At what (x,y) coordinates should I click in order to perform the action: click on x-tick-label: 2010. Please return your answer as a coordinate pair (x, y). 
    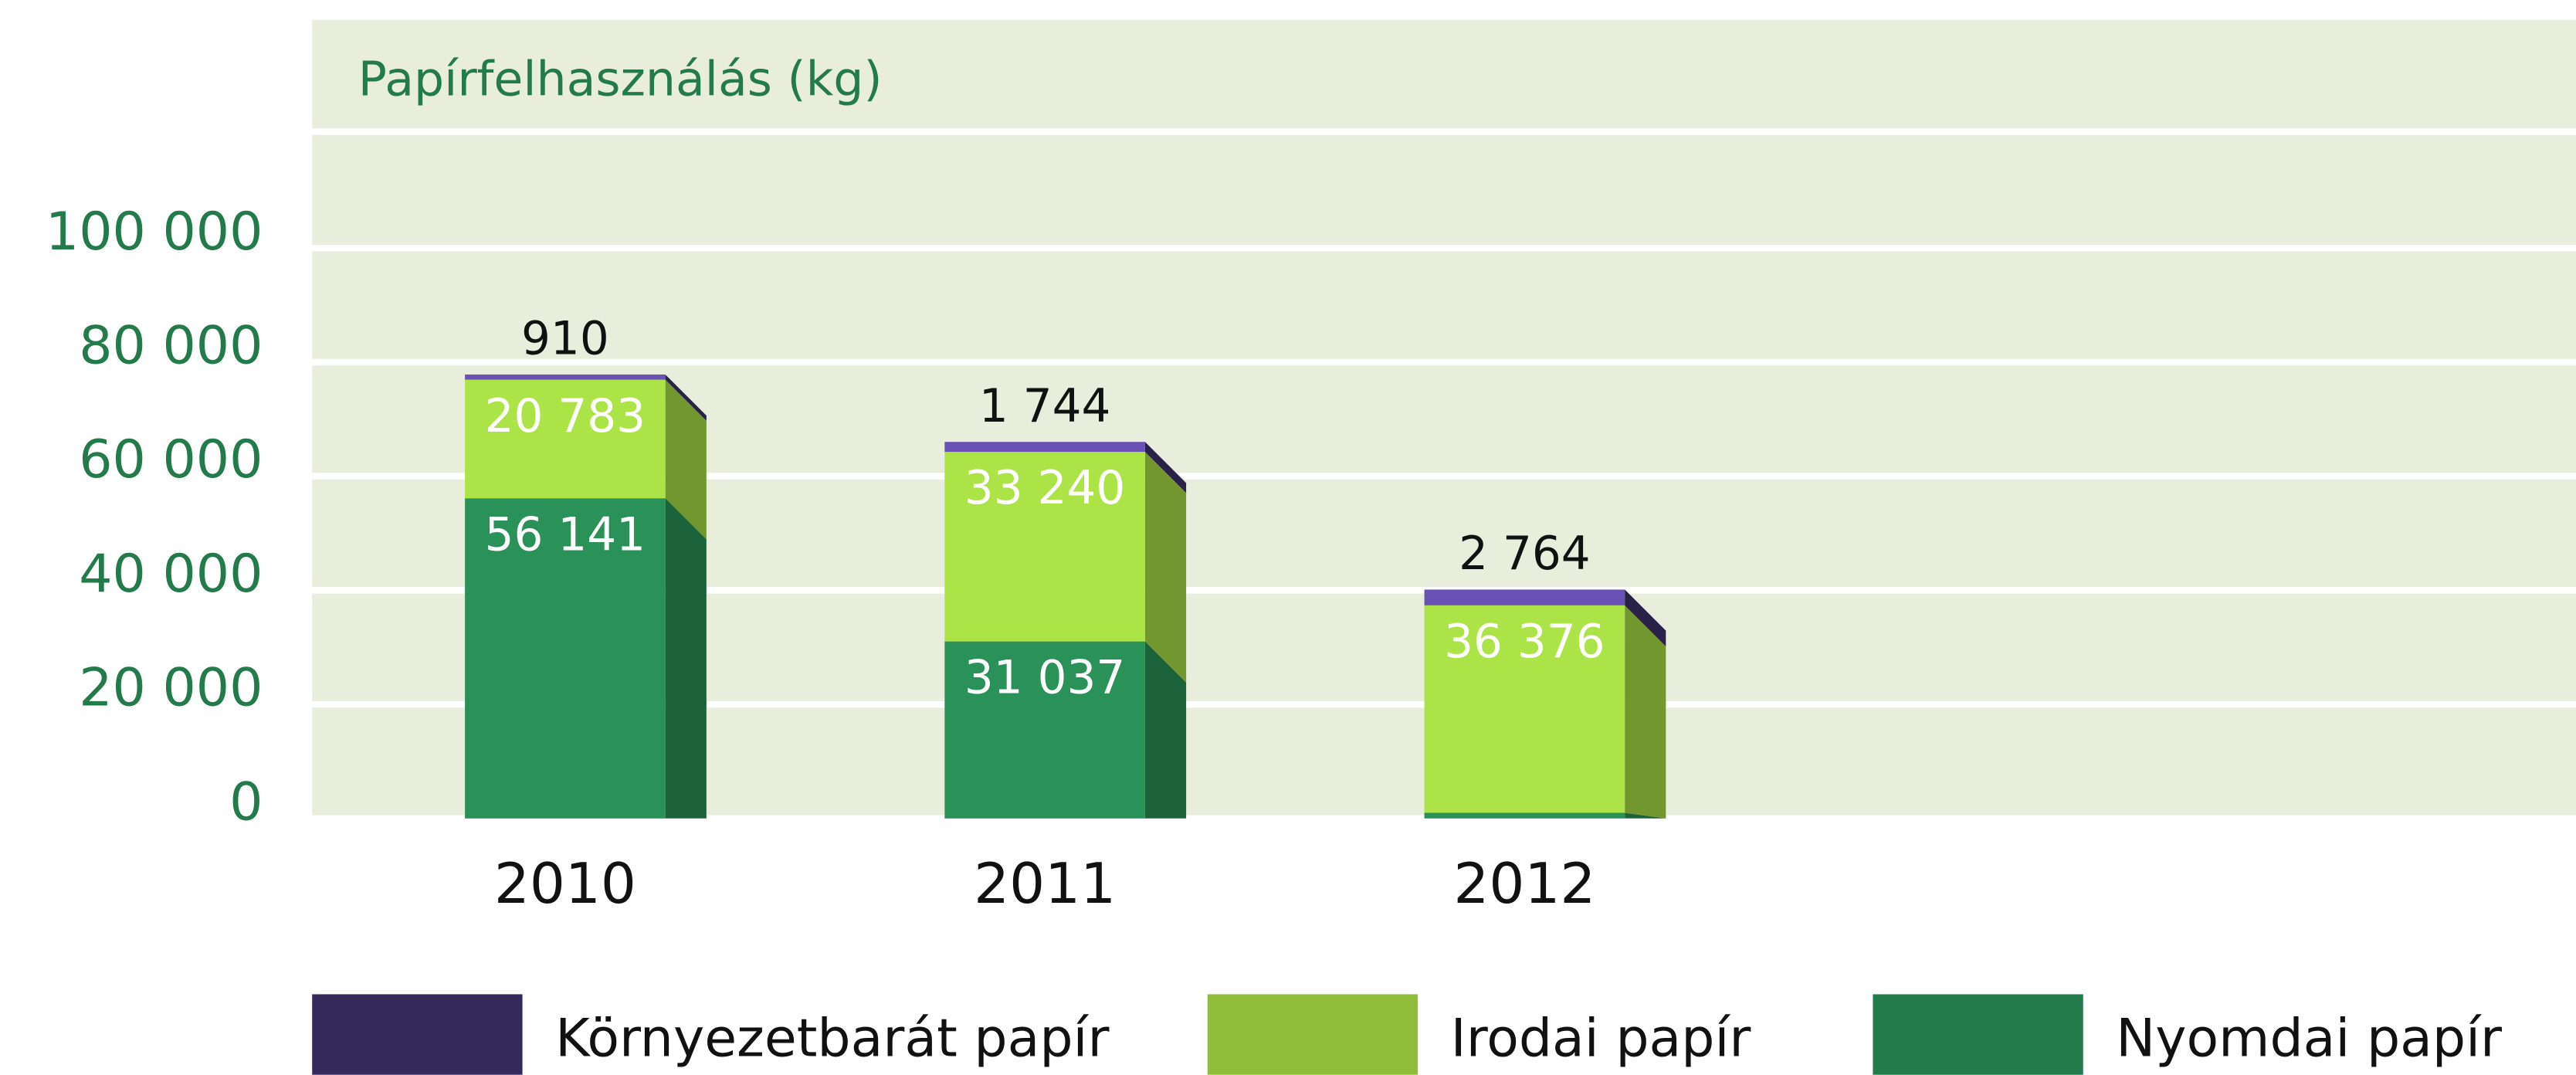
    Looking at the image, I should click on (565, 885).